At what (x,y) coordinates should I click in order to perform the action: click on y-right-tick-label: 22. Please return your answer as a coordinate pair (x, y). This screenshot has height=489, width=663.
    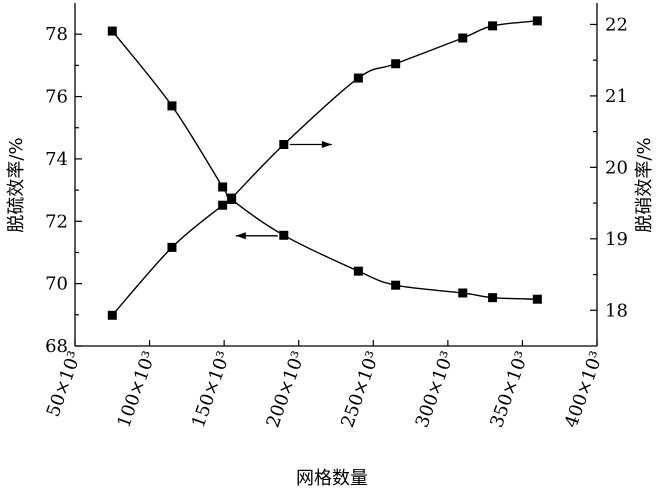
    Looking at the image, I should click on (616, 24).